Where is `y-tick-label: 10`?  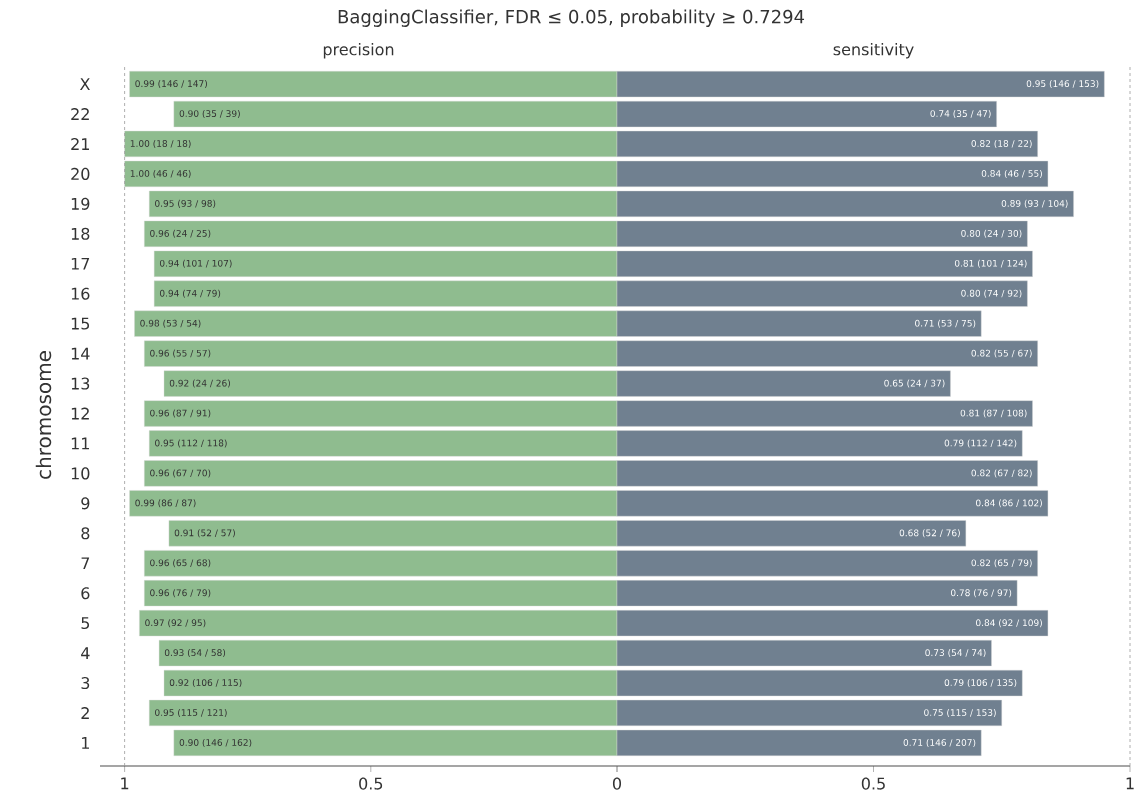 y-tick-label: 10 is located at coordinates (80, 473).